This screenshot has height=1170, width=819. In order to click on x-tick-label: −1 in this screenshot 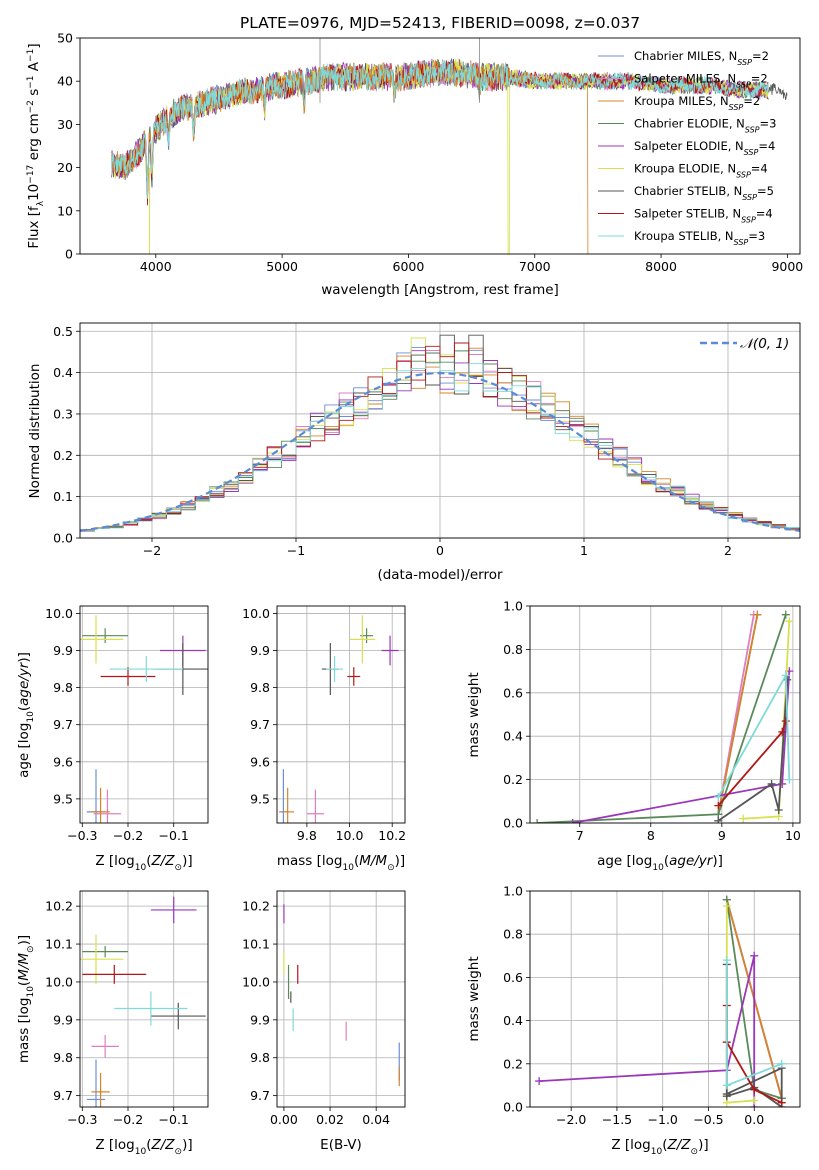, I will do `click(296, 550)`.